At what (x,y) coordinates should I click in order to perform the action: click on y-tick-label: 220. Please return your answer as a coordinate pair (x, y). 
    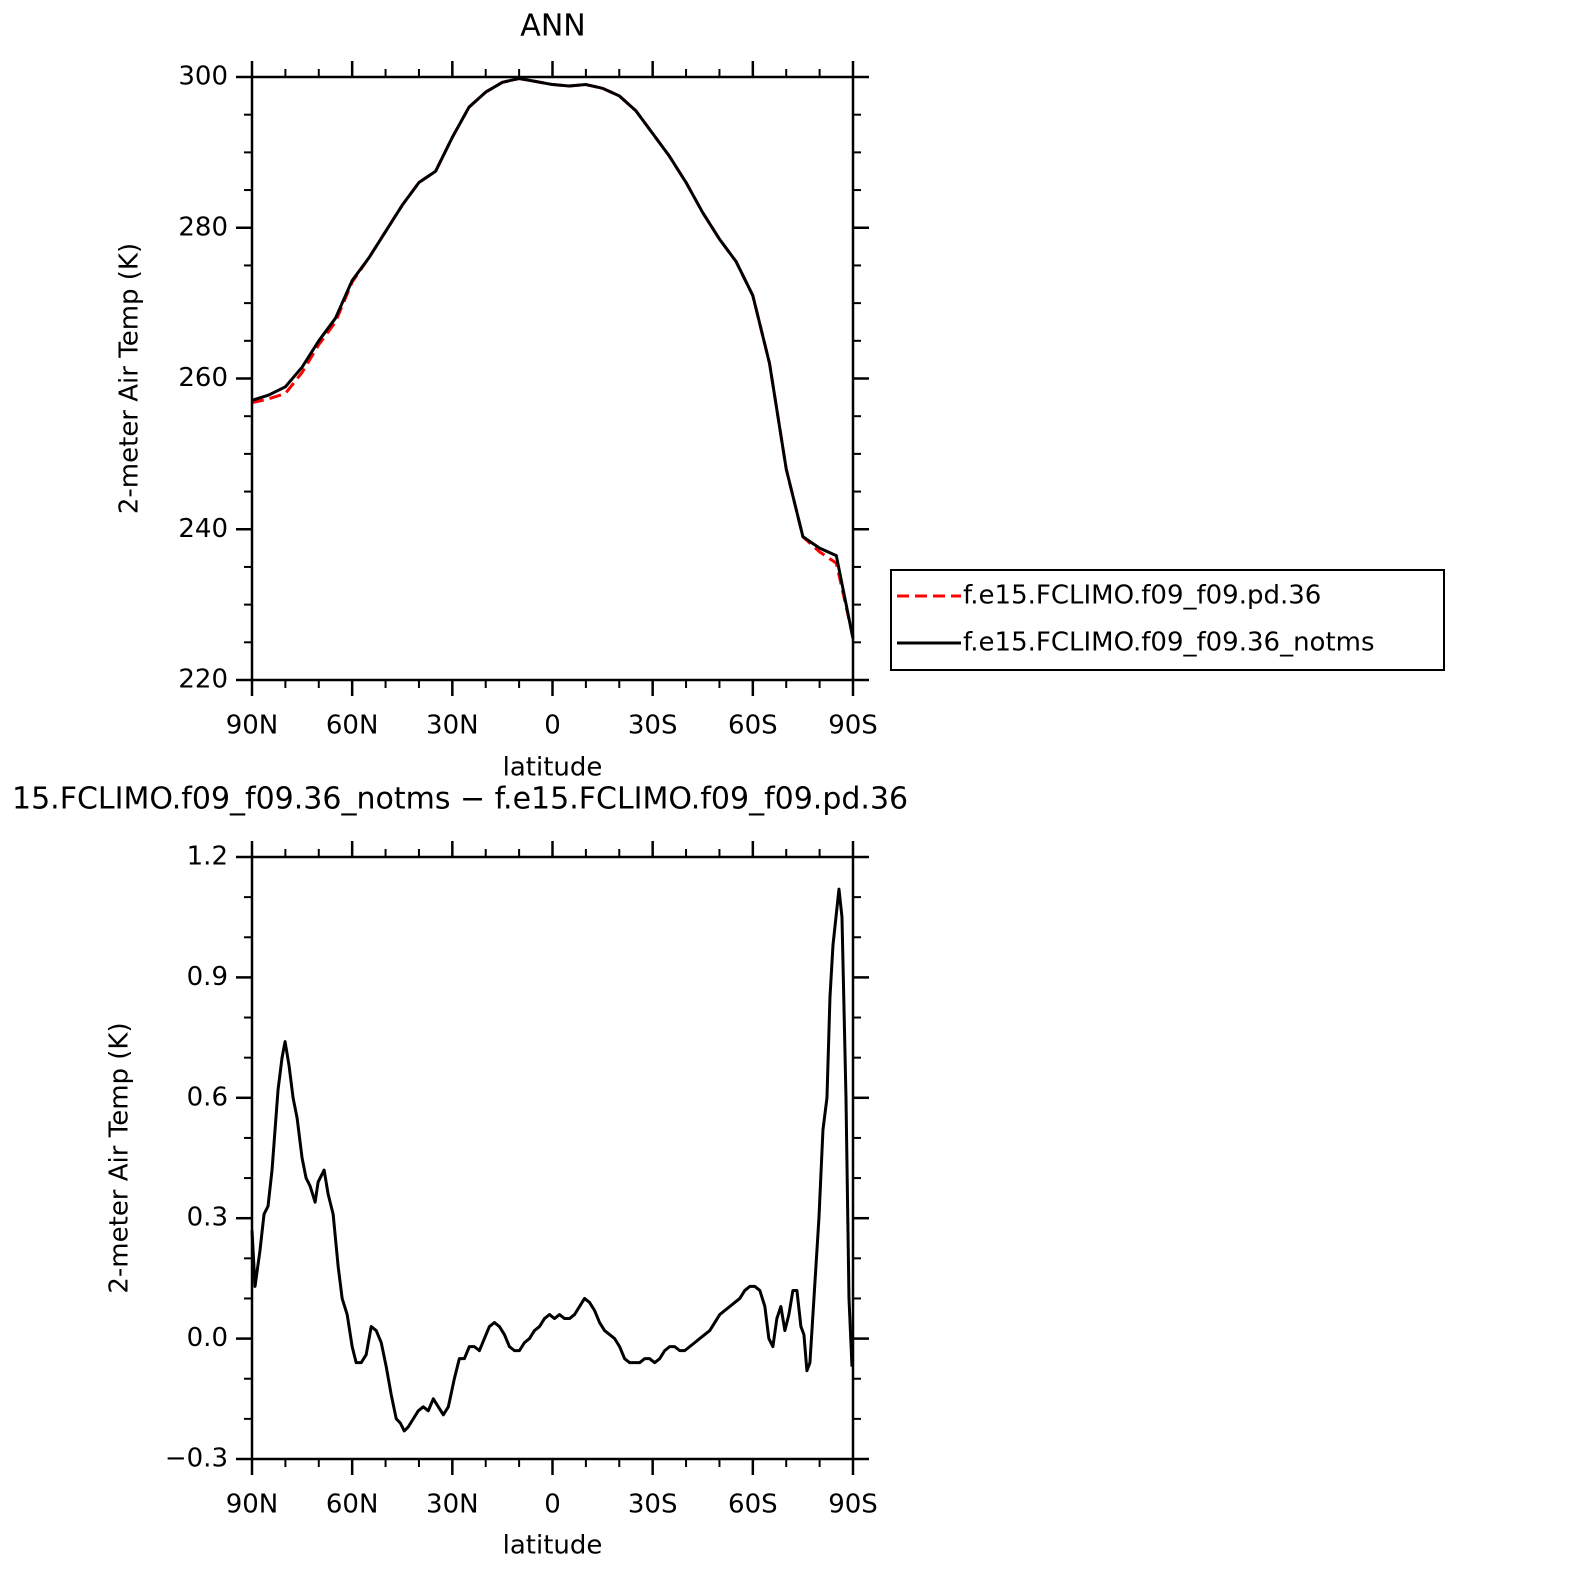
    Looking at the image, I should click on (203, 680).